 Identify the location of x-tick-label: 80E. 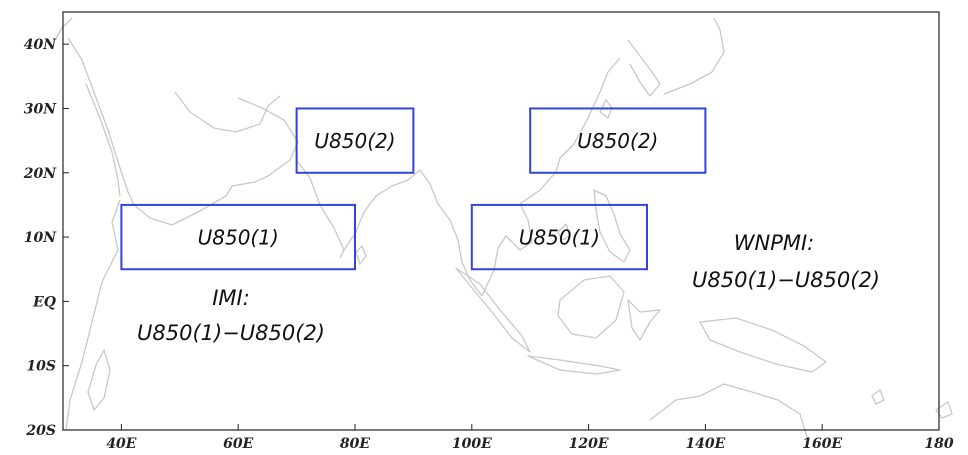
(355, 444).